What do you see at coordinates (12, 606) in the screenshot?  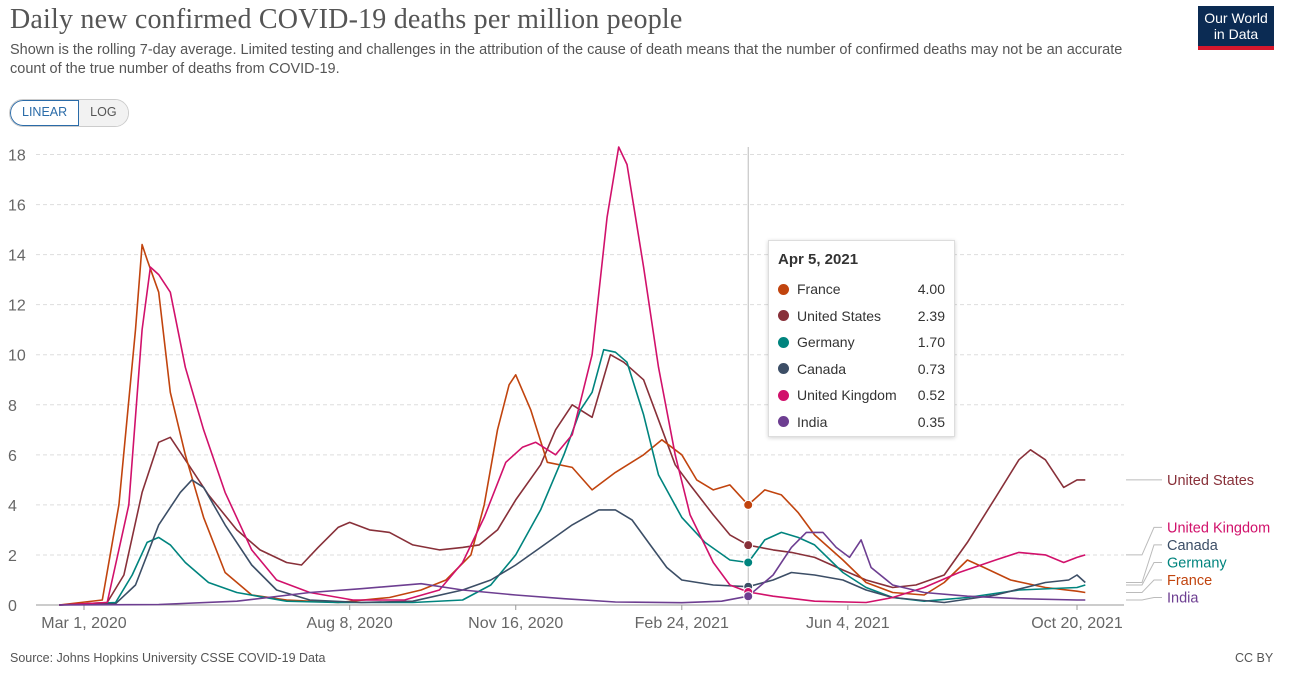 I see `y-tick-label: 0` at bounding box center [12, 606].